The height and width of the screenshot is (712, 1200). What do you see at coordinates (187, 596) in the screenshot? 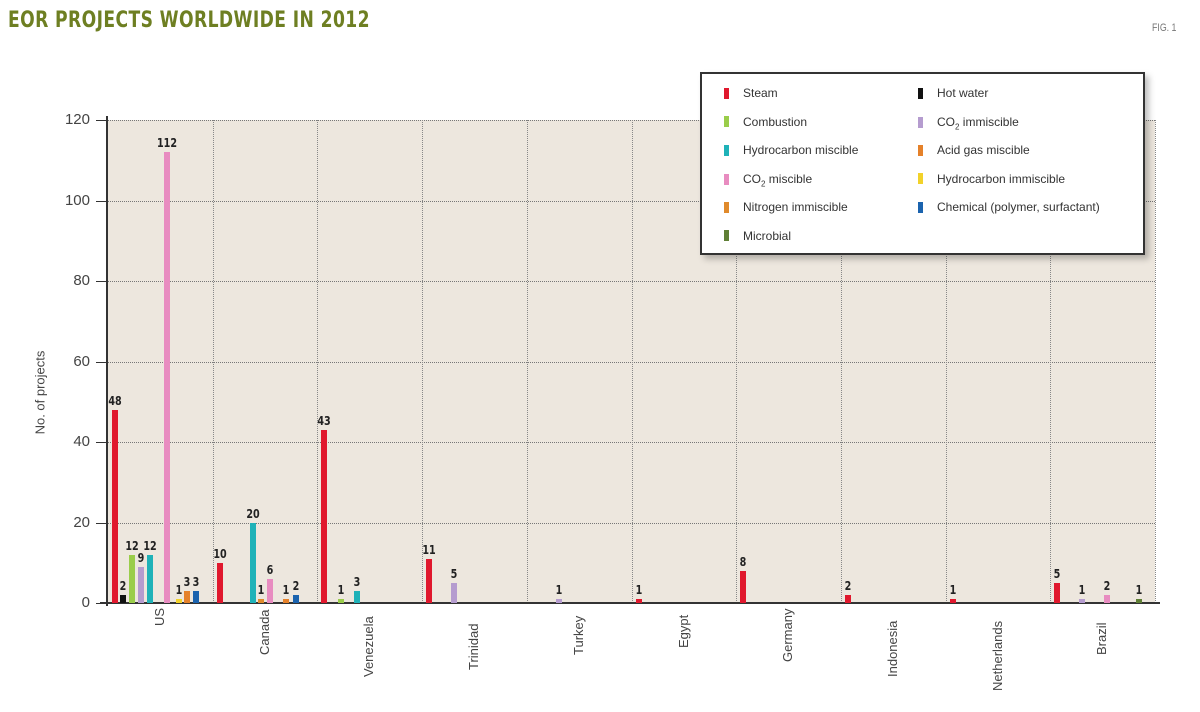
I see `bar-acid-gas-miscible` at bounding box center [187, 596].